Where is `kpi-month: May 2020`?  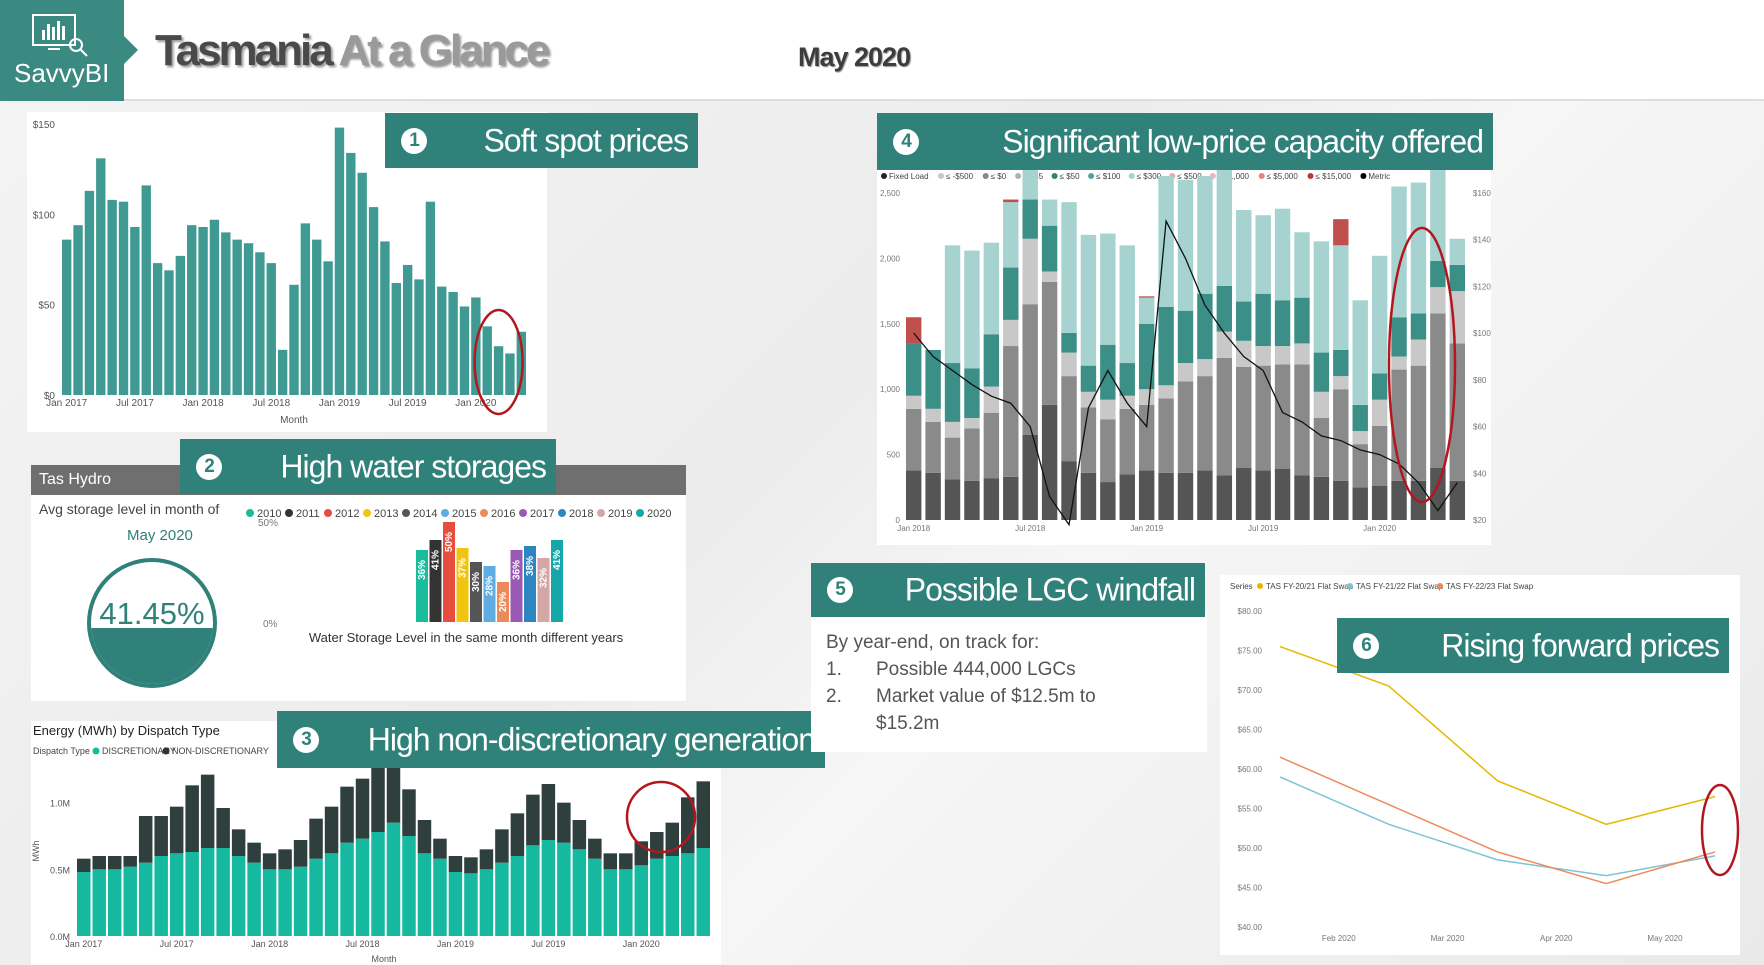
kpi-month: May 2020 is located at coordinates (160, 535).